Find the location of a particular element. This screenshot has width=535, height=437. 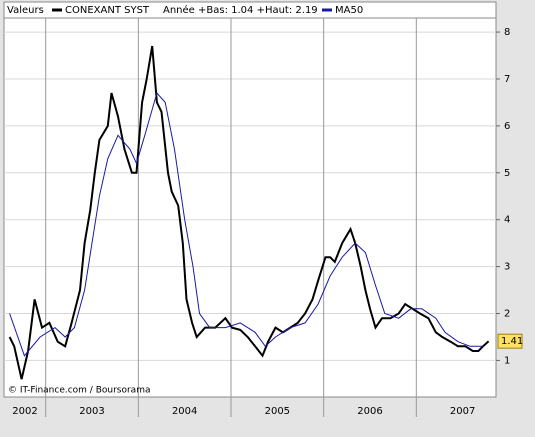

source: © IT-Finance.com / Boursorama is located at coordinates (79, 391).